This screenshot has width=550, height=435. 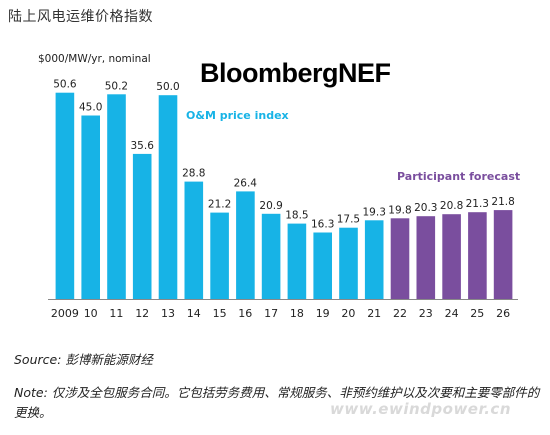 What do you see at coordinates (452, 313) in the screenshot?
I see `x-tick-label-24: 24` at bounding box center [452, 313].